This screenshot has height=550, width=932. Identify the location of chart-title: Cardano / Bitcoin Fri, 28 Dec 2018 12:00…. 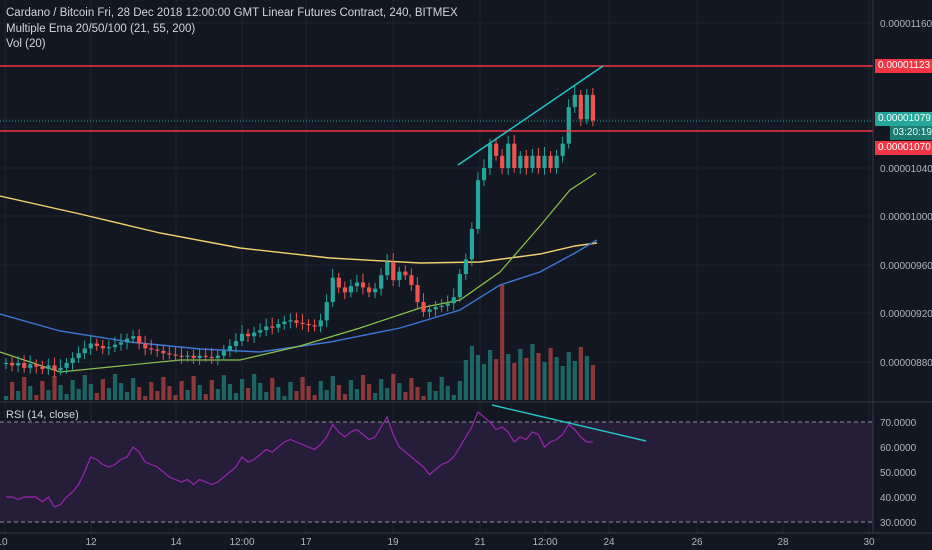
(232, 13).